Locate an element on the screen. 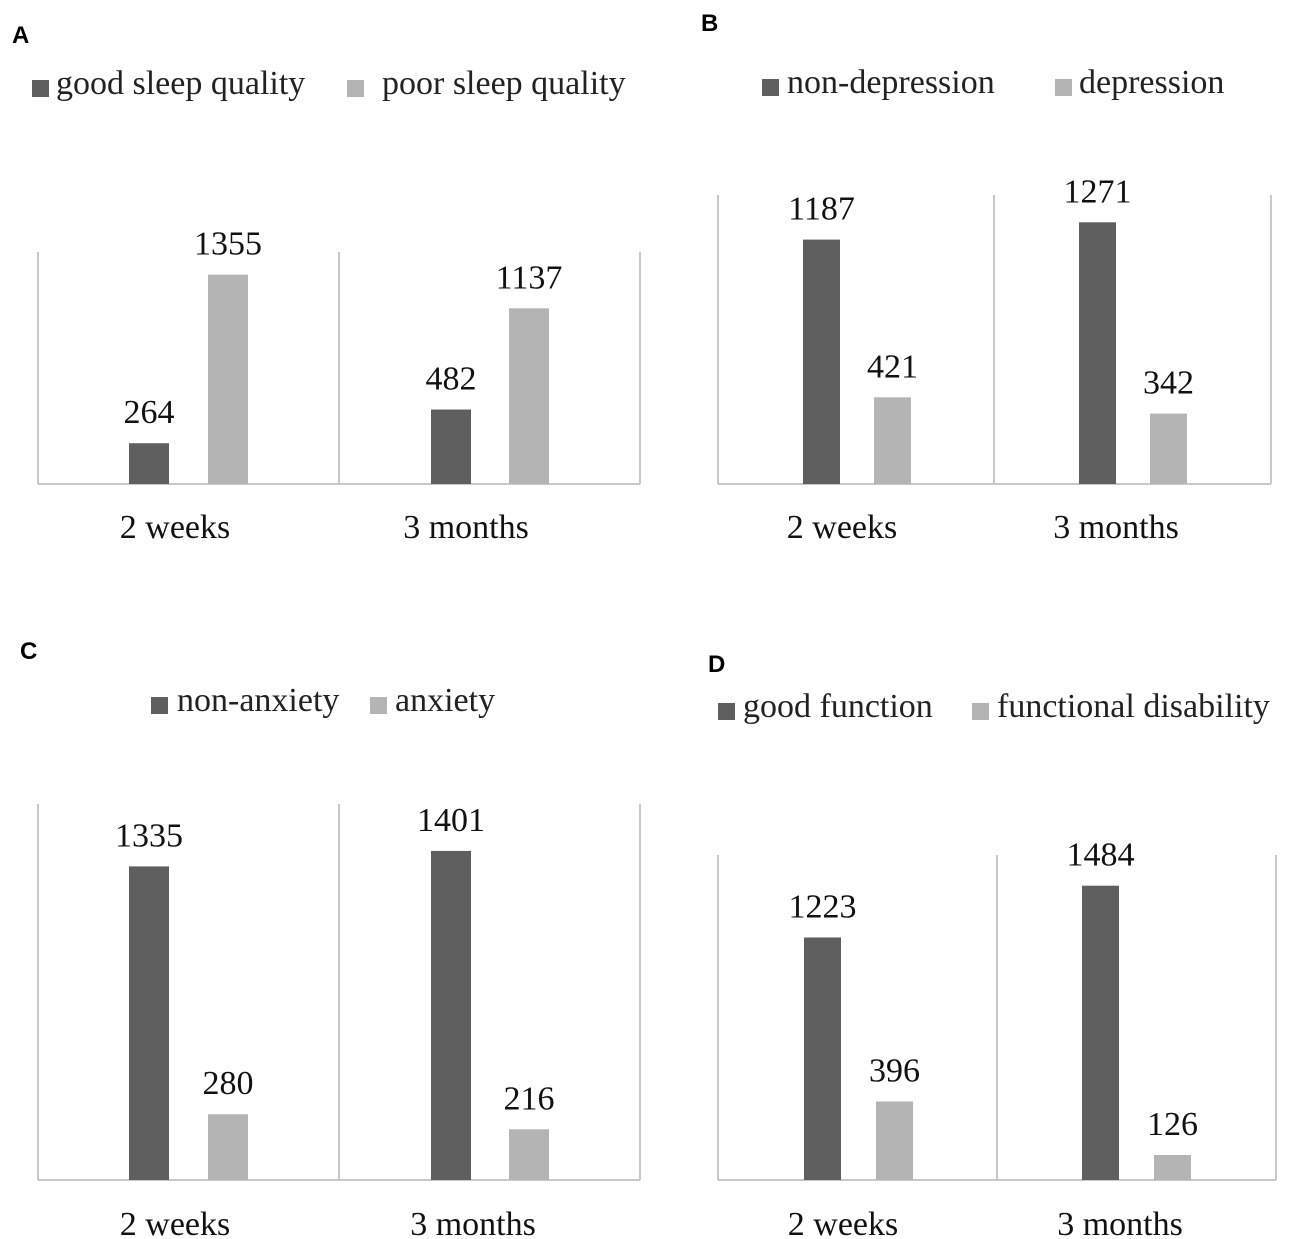 The image size is (1310, 1239). legend-entry: anxiety is located at coordinates (445, 700).